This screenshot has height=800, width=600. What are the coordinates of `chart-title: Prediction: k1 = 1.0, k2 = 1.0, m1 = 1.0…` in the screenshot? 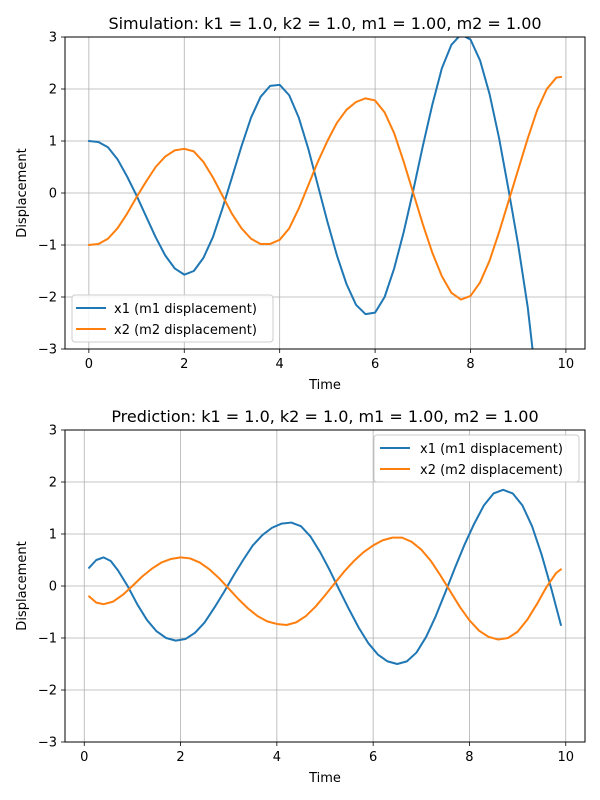 It's located at (324, 416).